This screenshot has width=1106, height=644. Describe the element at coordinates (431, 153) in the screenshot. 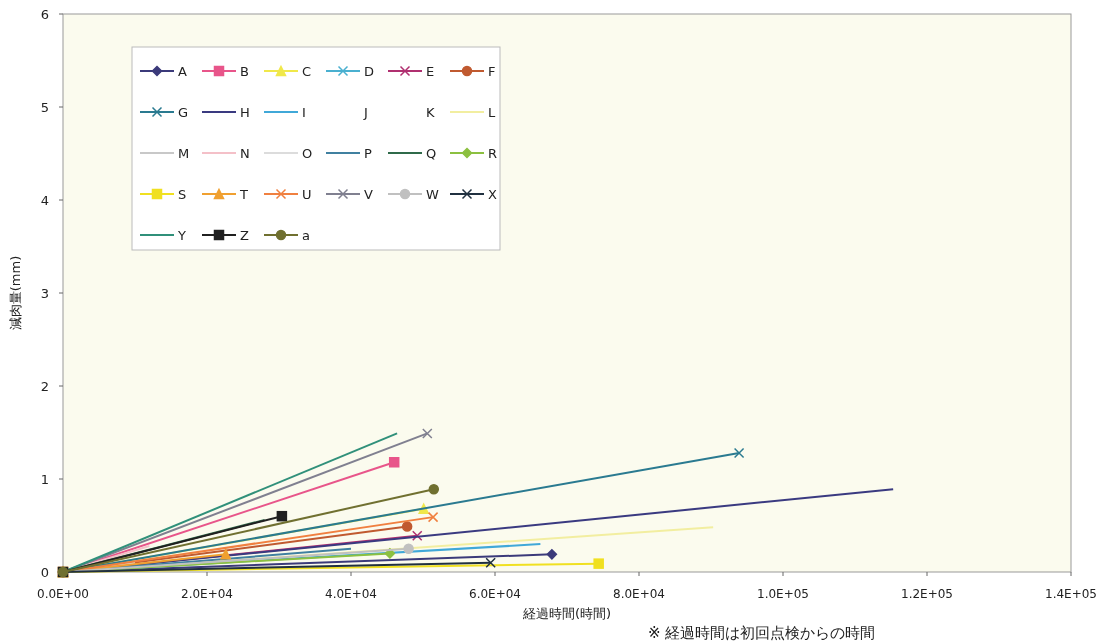

I see `legend-label: Q` at that location.